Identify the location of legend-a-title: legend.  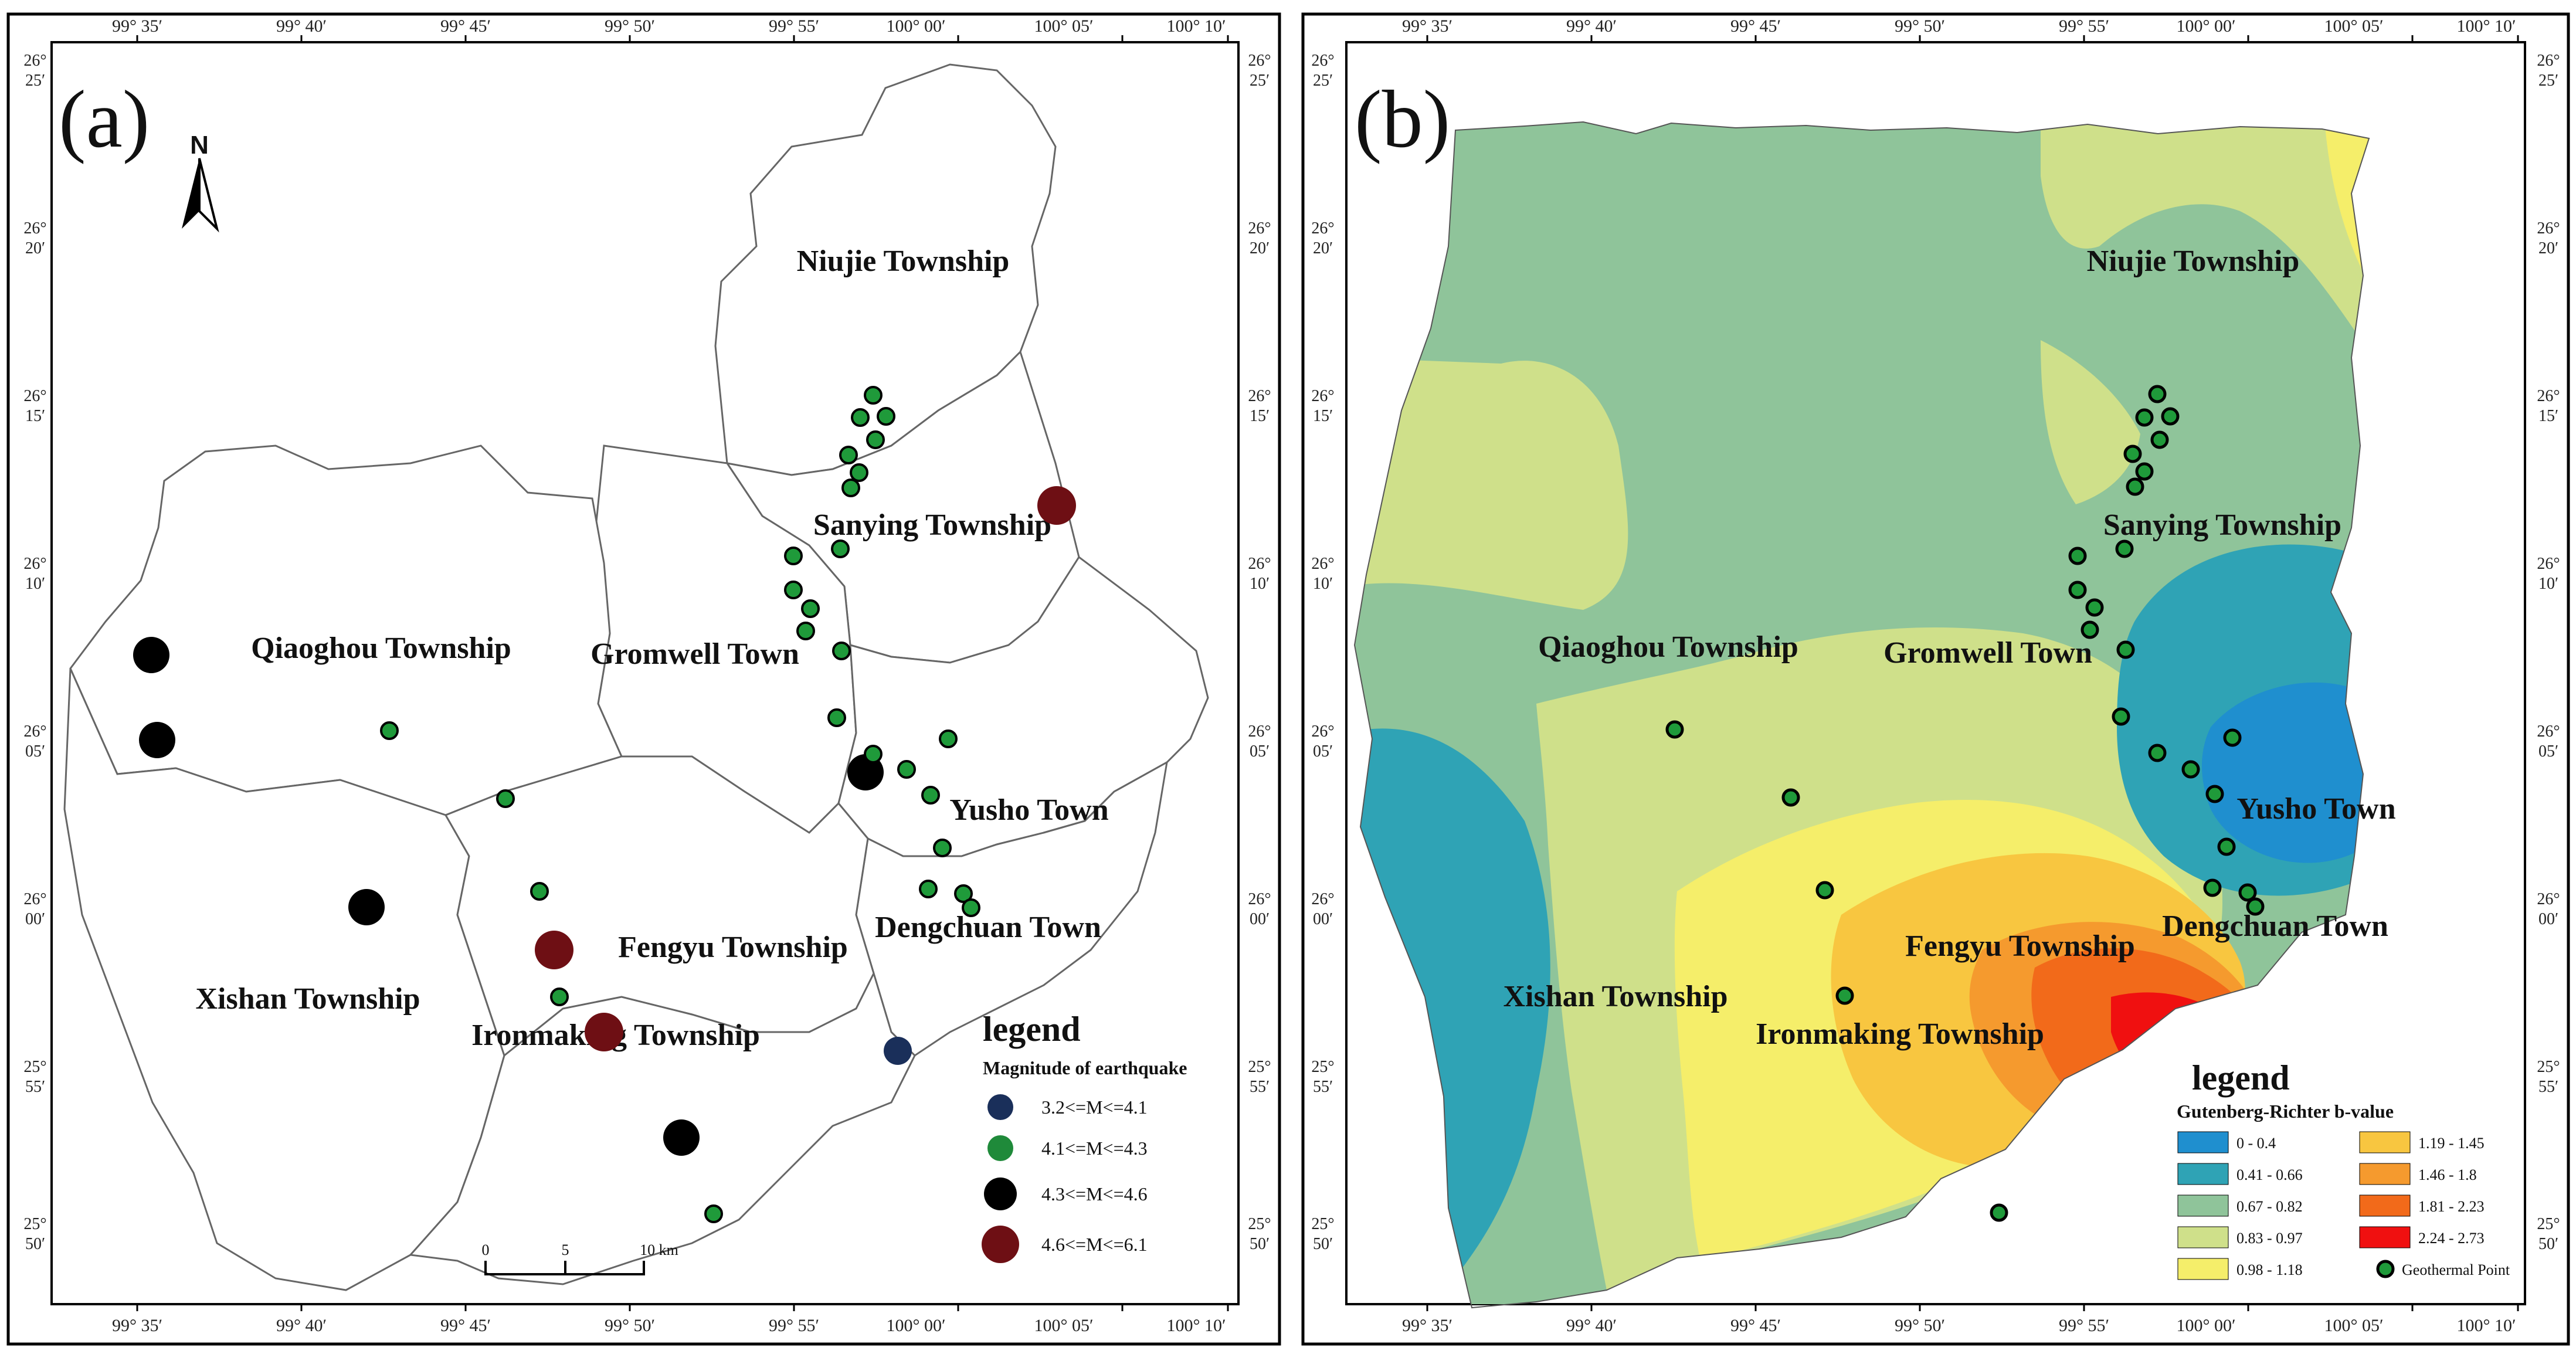
(1032, 1029).